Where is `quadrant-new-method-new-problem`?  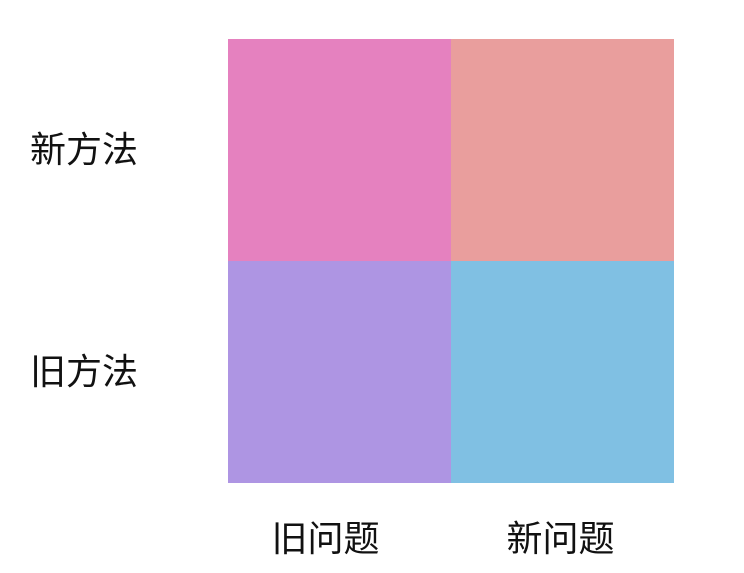 quadrant-new-method-new-problem is located at coordinates (562, 150).